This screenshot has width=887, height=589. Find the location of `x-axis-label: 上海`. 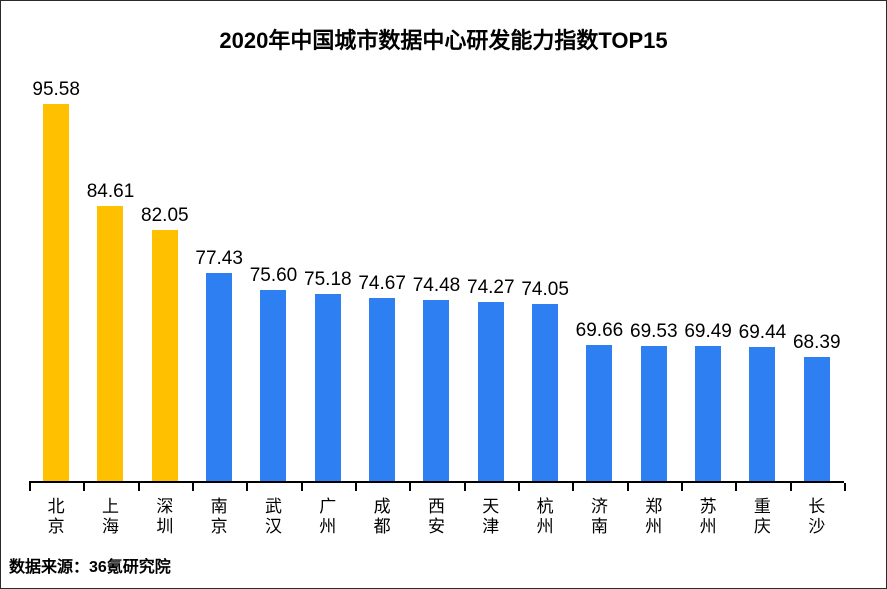

x-axis-label: 上海 is located at coordinates (110, 516).